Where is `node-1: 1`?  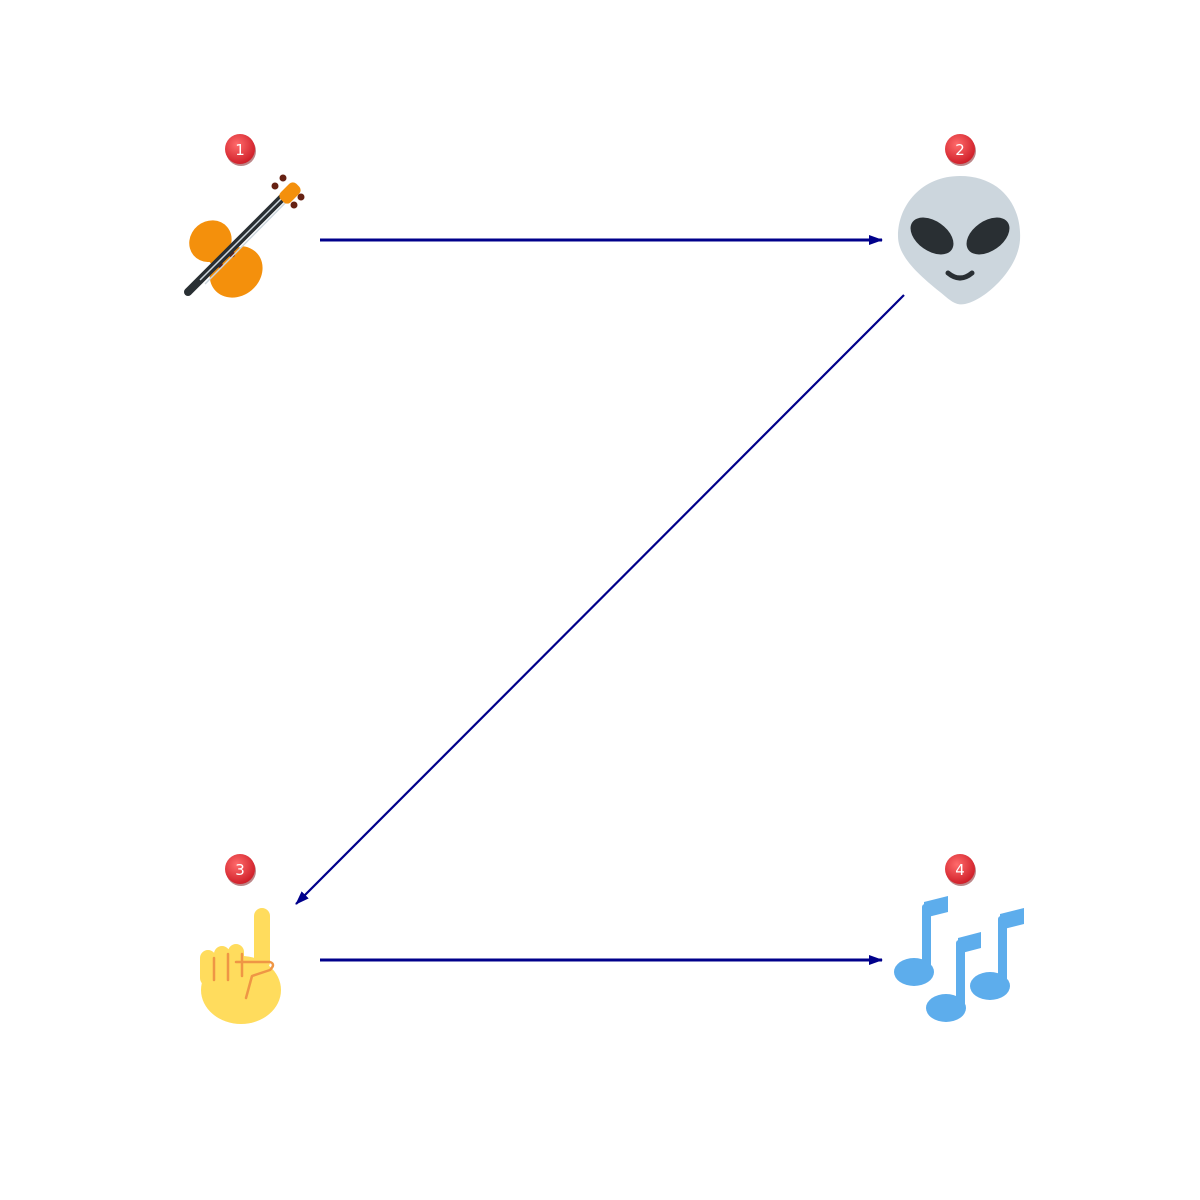 node-1: 1 is located at coordinates (240, 221).